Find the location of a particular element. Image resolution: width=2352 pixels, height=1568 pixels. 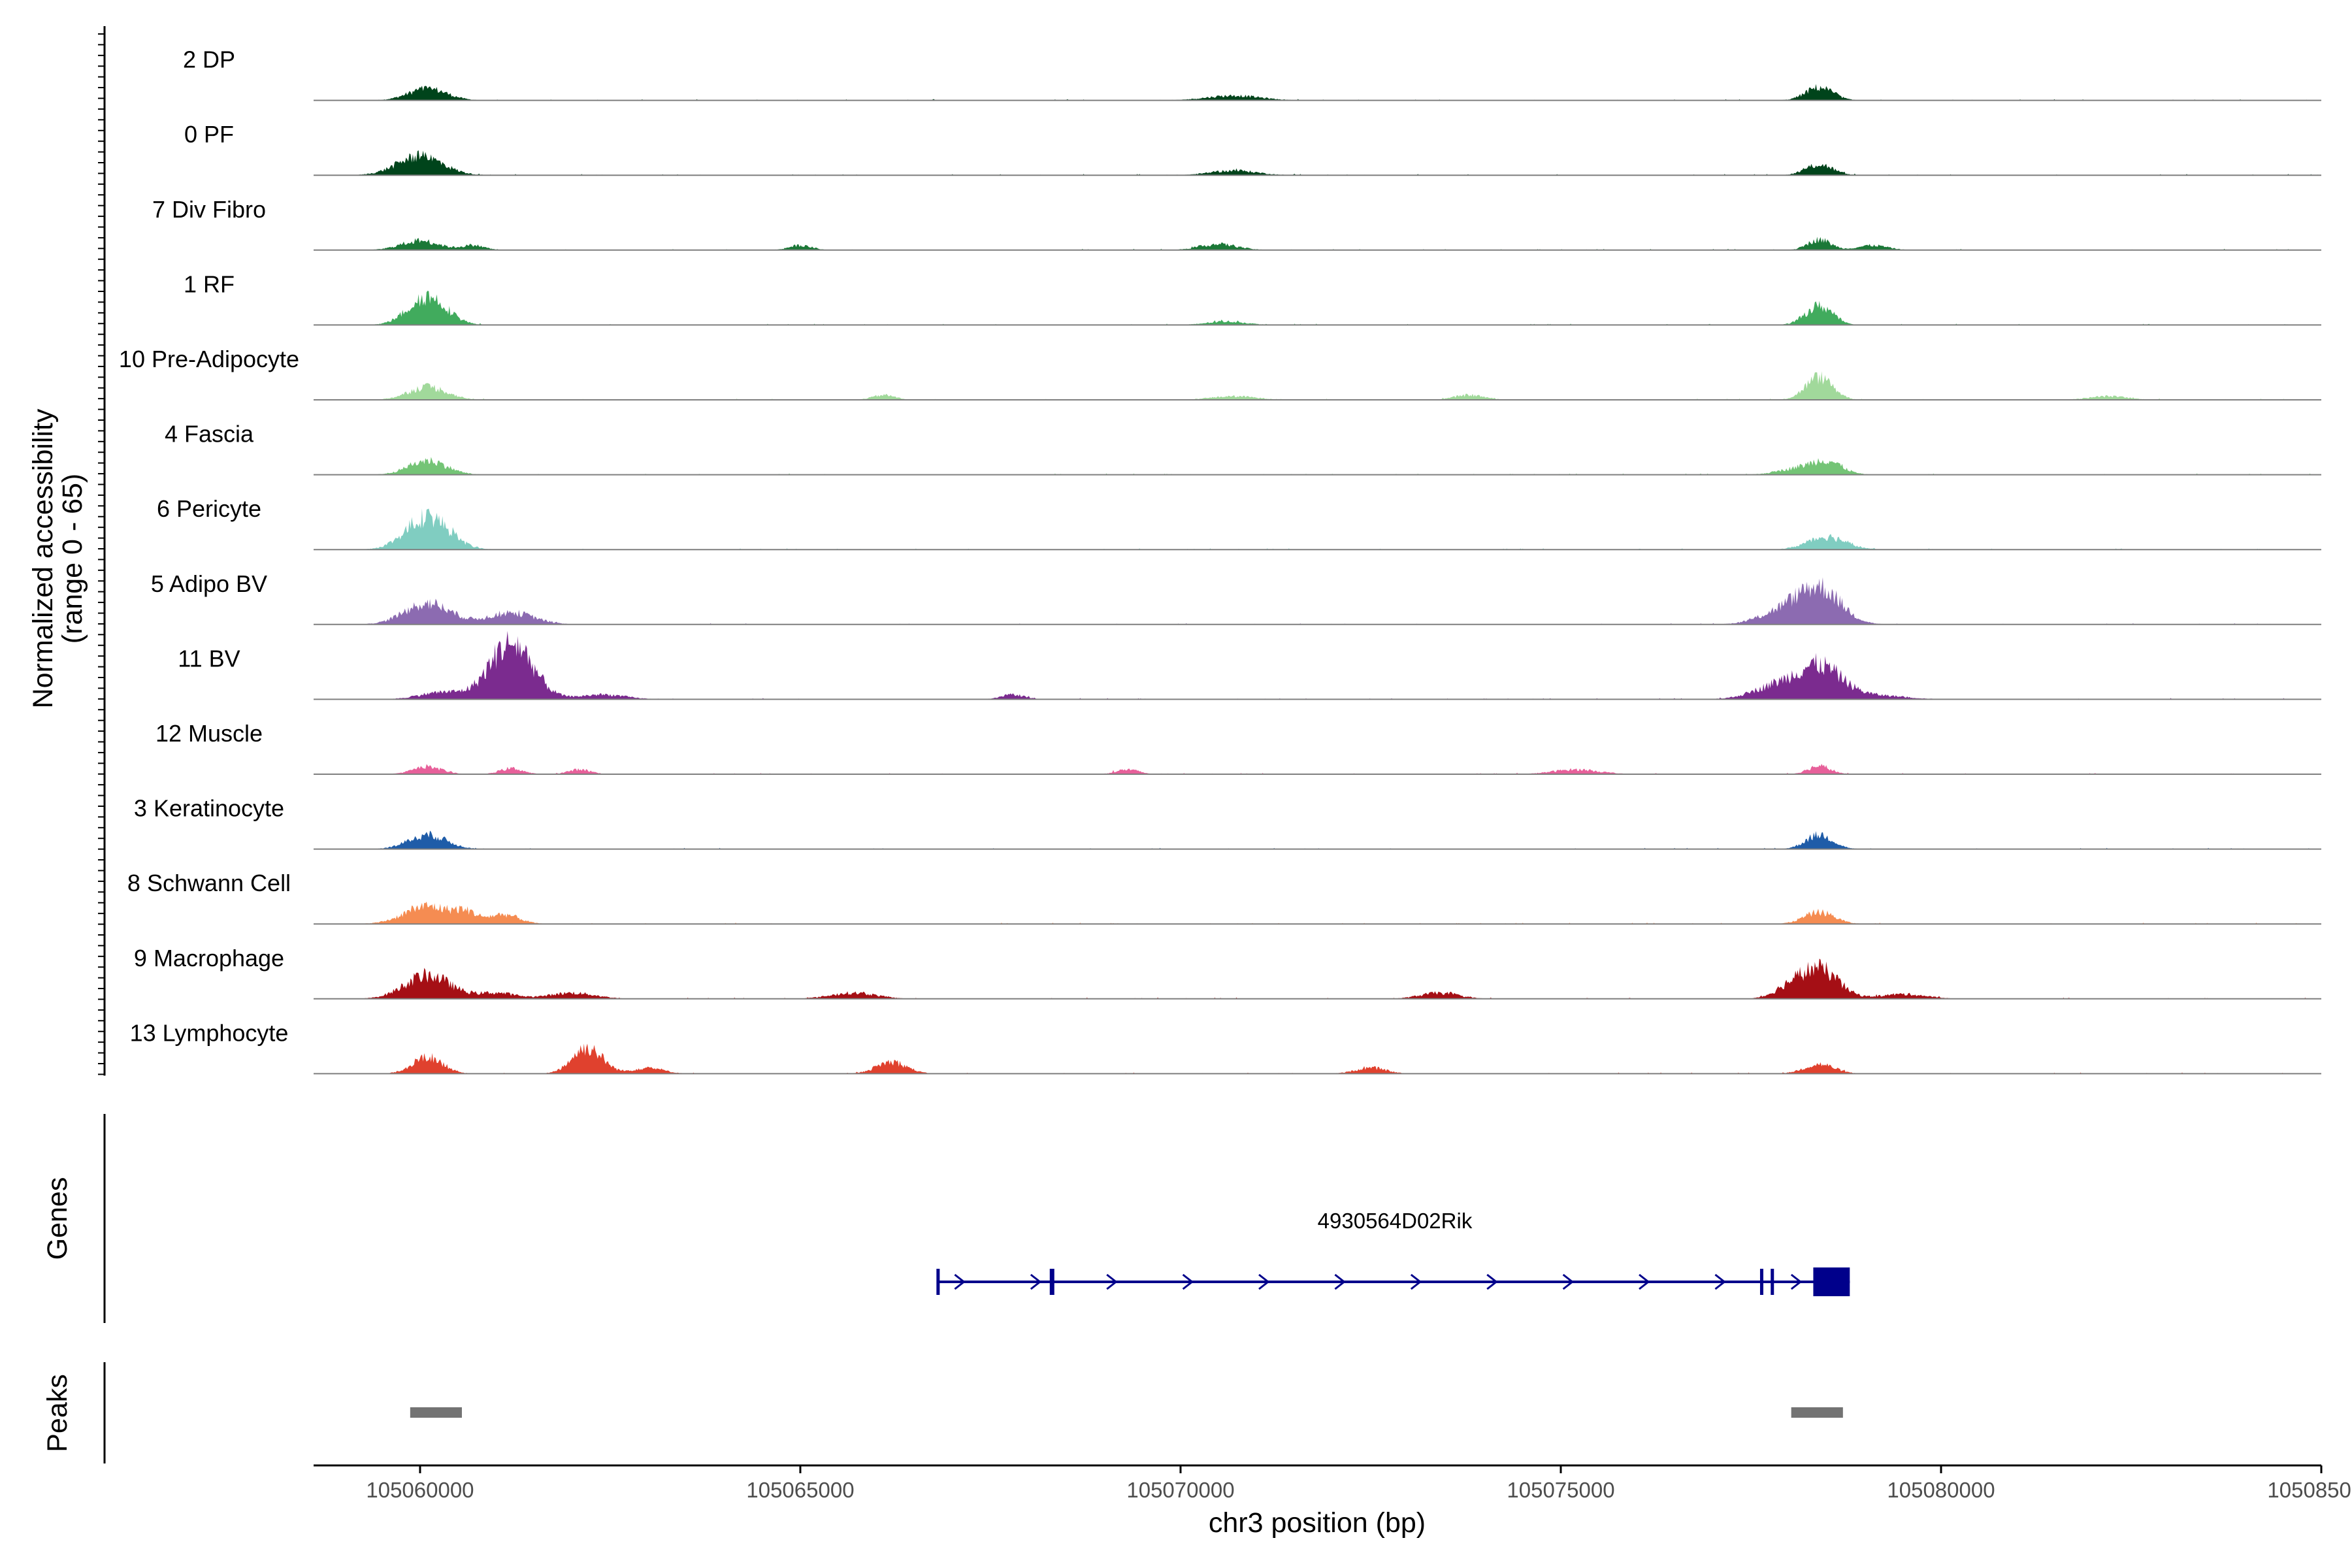

track-7: 6 Pericyte is located at coordinates (1239, 523).